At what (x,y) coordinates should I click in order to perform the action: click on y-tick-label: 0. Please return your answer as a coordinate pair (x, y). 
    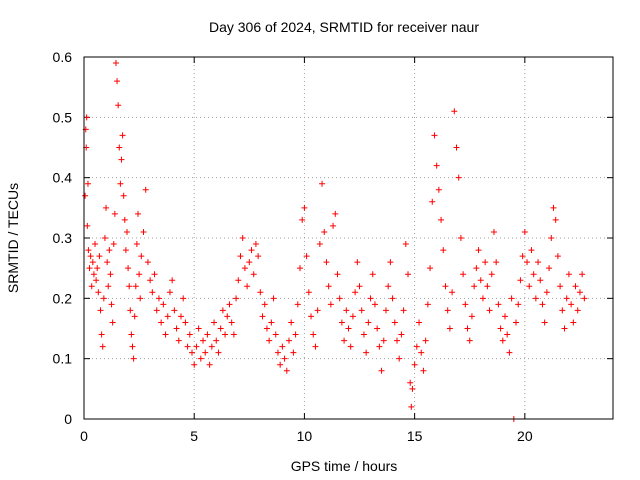
    Looking at the image, I should click on (68, 419).